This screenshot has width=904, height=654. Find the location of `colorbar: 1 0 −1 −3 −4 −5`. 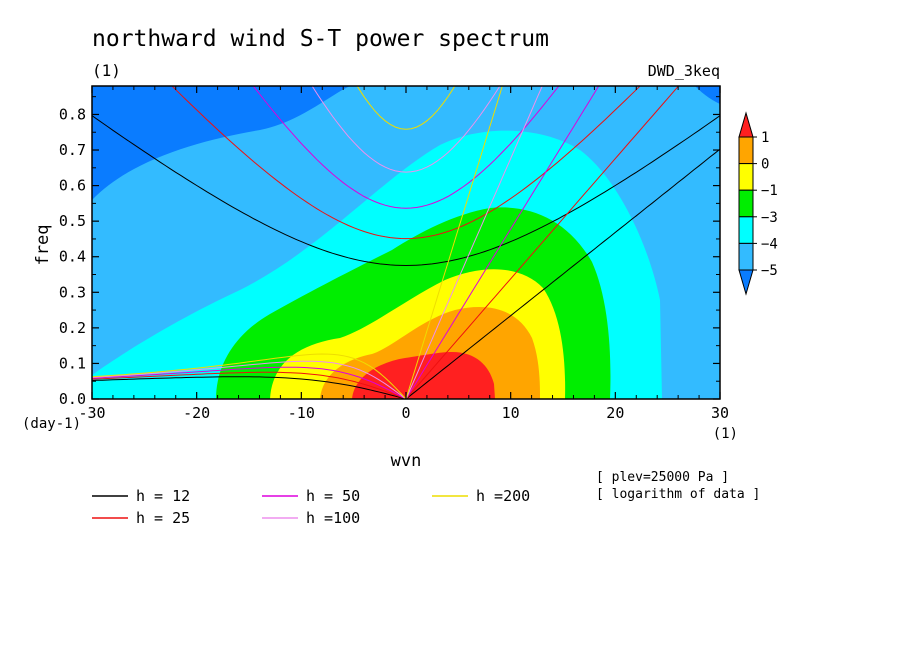

colorbar: 1 0 −1 −3 −4 −5 is located at coordinates (758, 203).